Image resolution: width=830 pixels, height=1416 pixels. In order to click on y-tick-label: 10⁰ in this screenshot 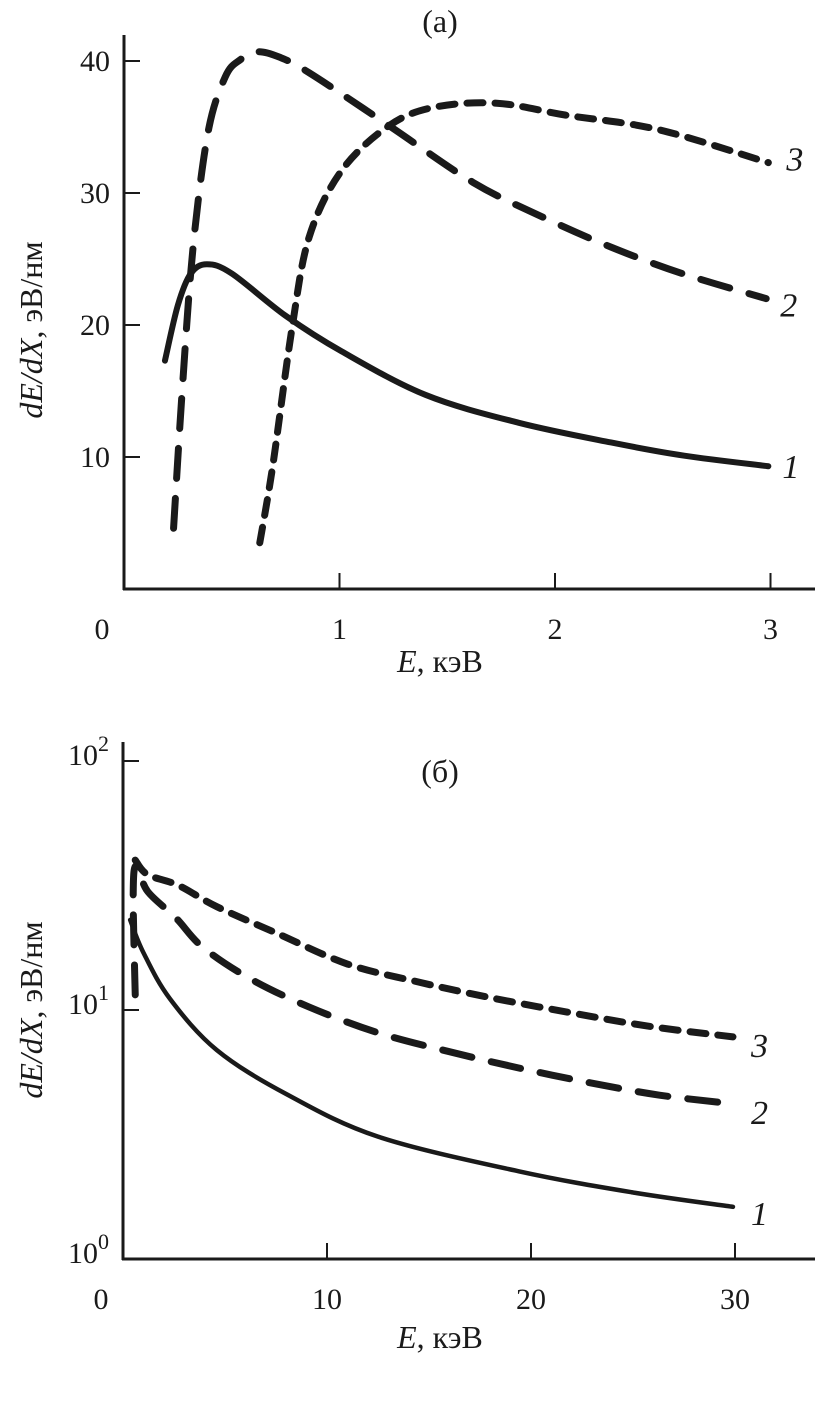, I will do `click(88, 1249)`.